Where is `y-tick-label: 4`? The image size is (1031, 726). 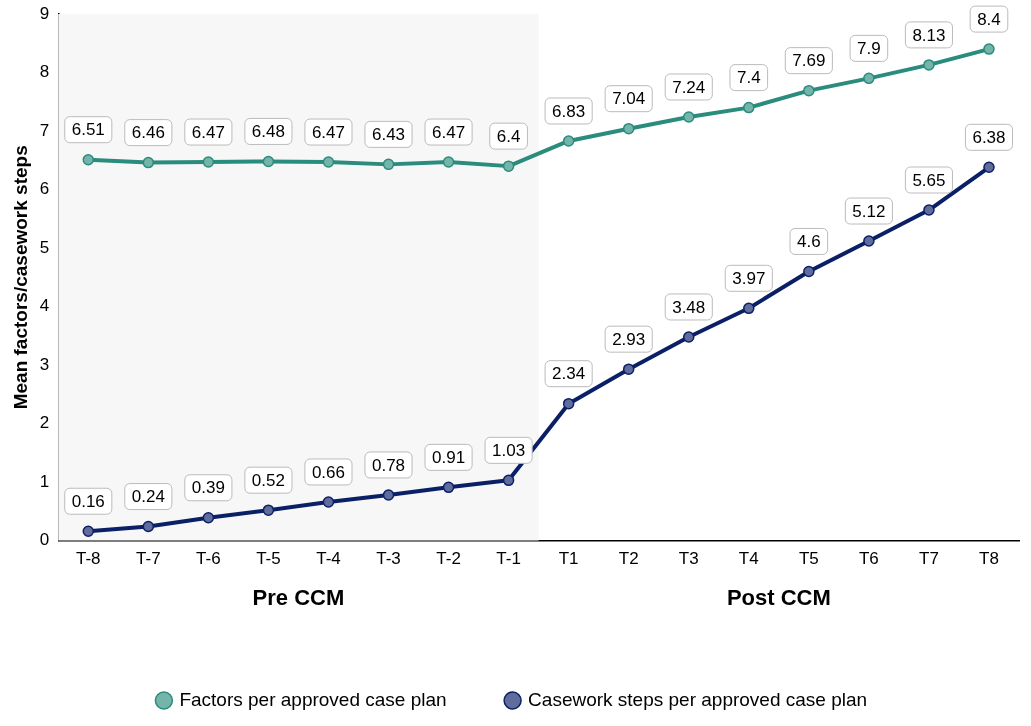
y-tick-label: 4 is located at coordinates (44, 306).